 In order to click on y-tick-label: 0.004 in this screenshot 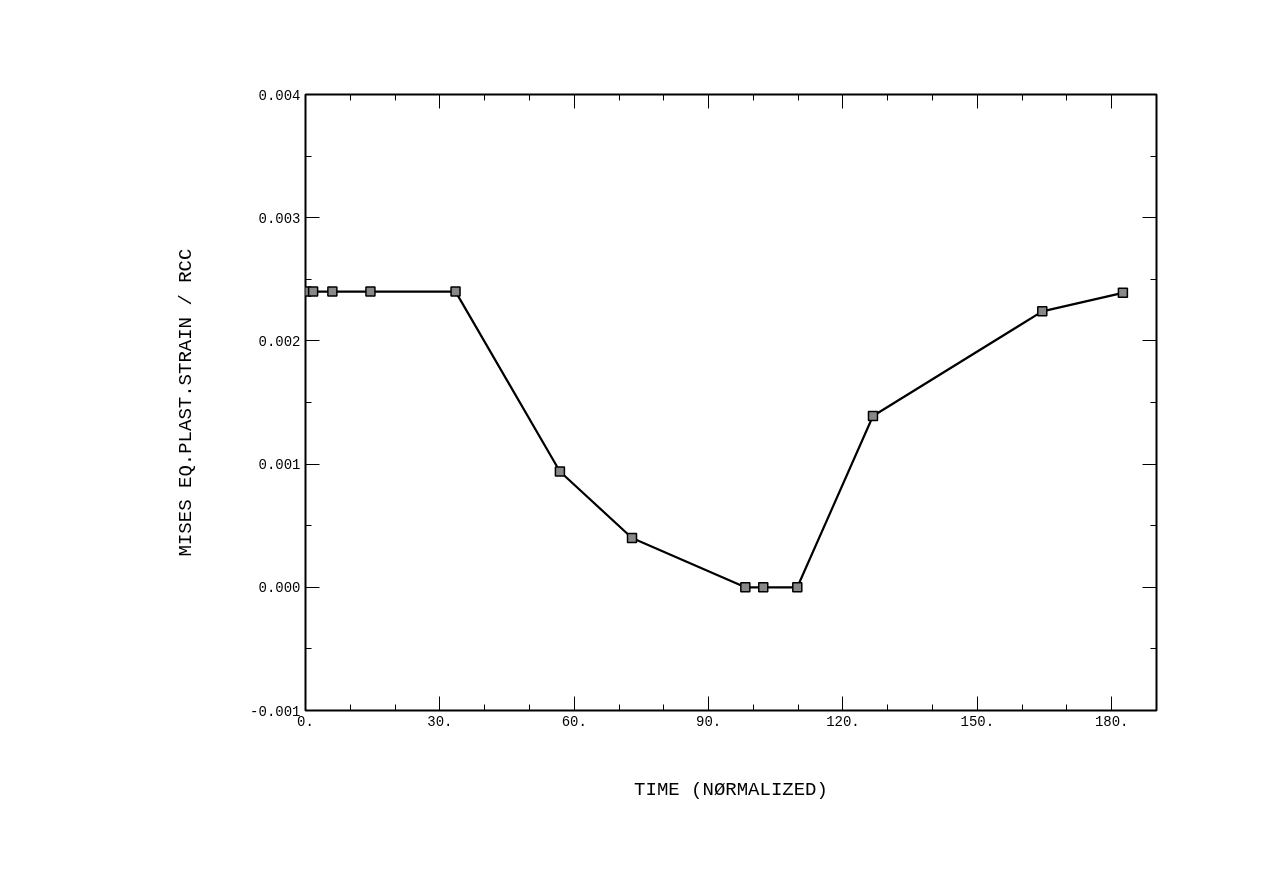, I will do `click(279, 95)`.